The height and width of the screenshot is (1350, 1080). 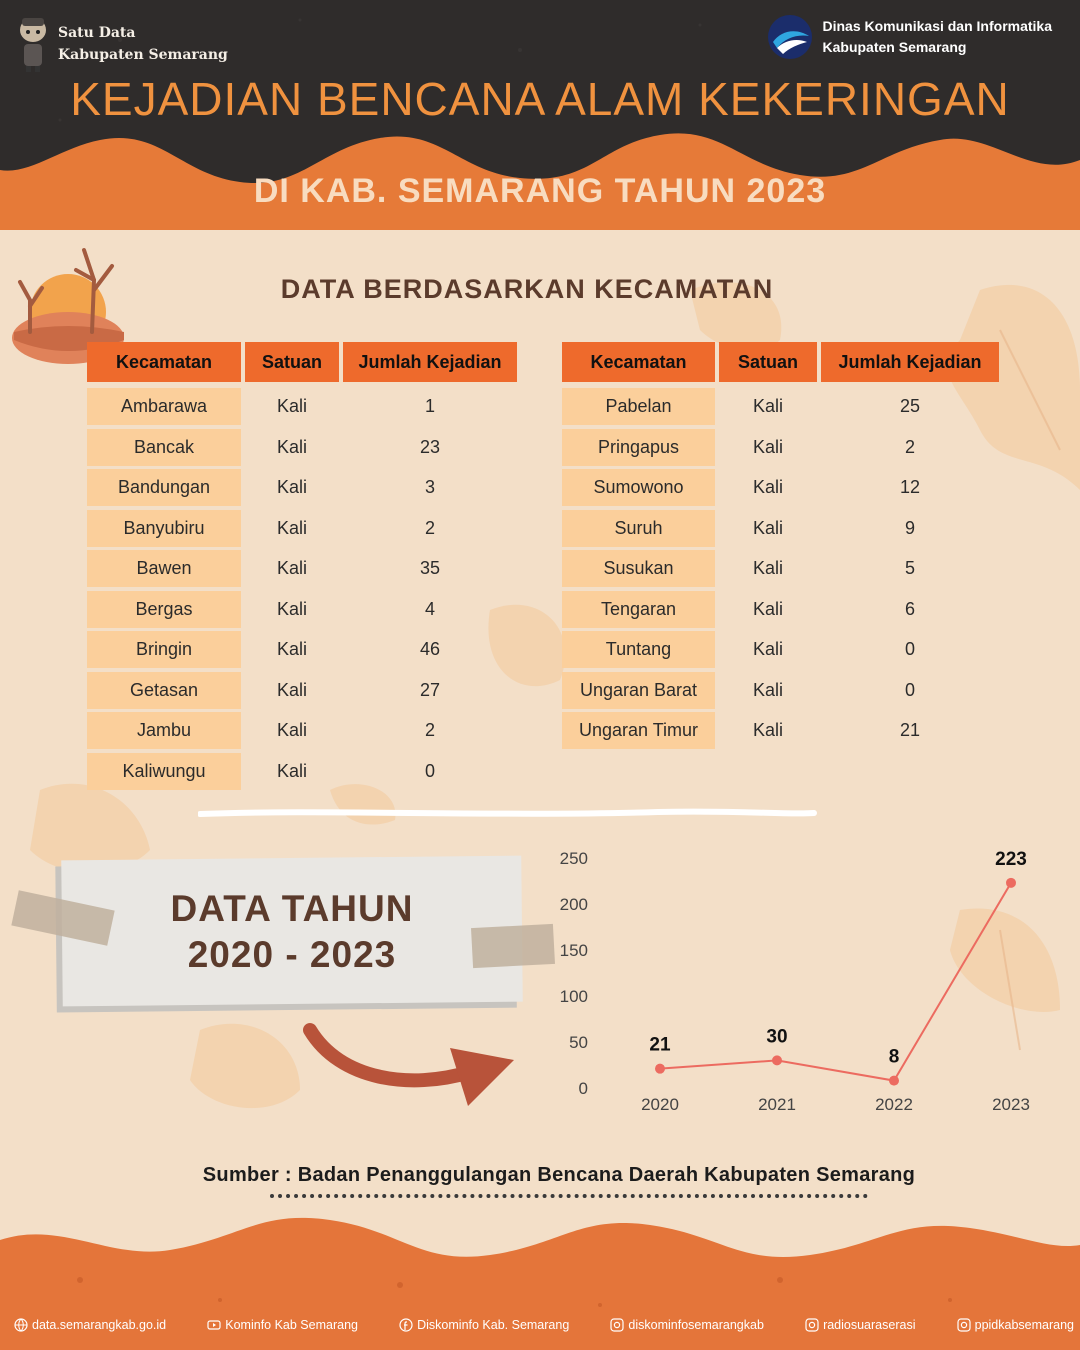 I want to click on table-row: Kaliwungu Kali 0, so click(x=304, y=771).